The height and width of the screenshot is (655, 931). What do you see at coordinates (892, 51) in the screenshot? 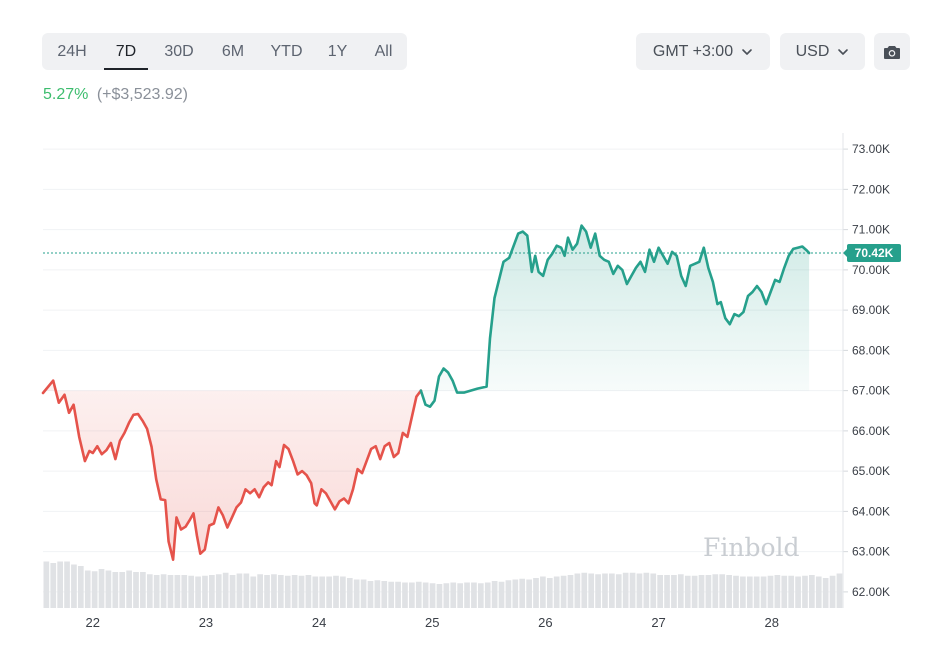
I see `screenshot-button` at bounding box center [892, 51].